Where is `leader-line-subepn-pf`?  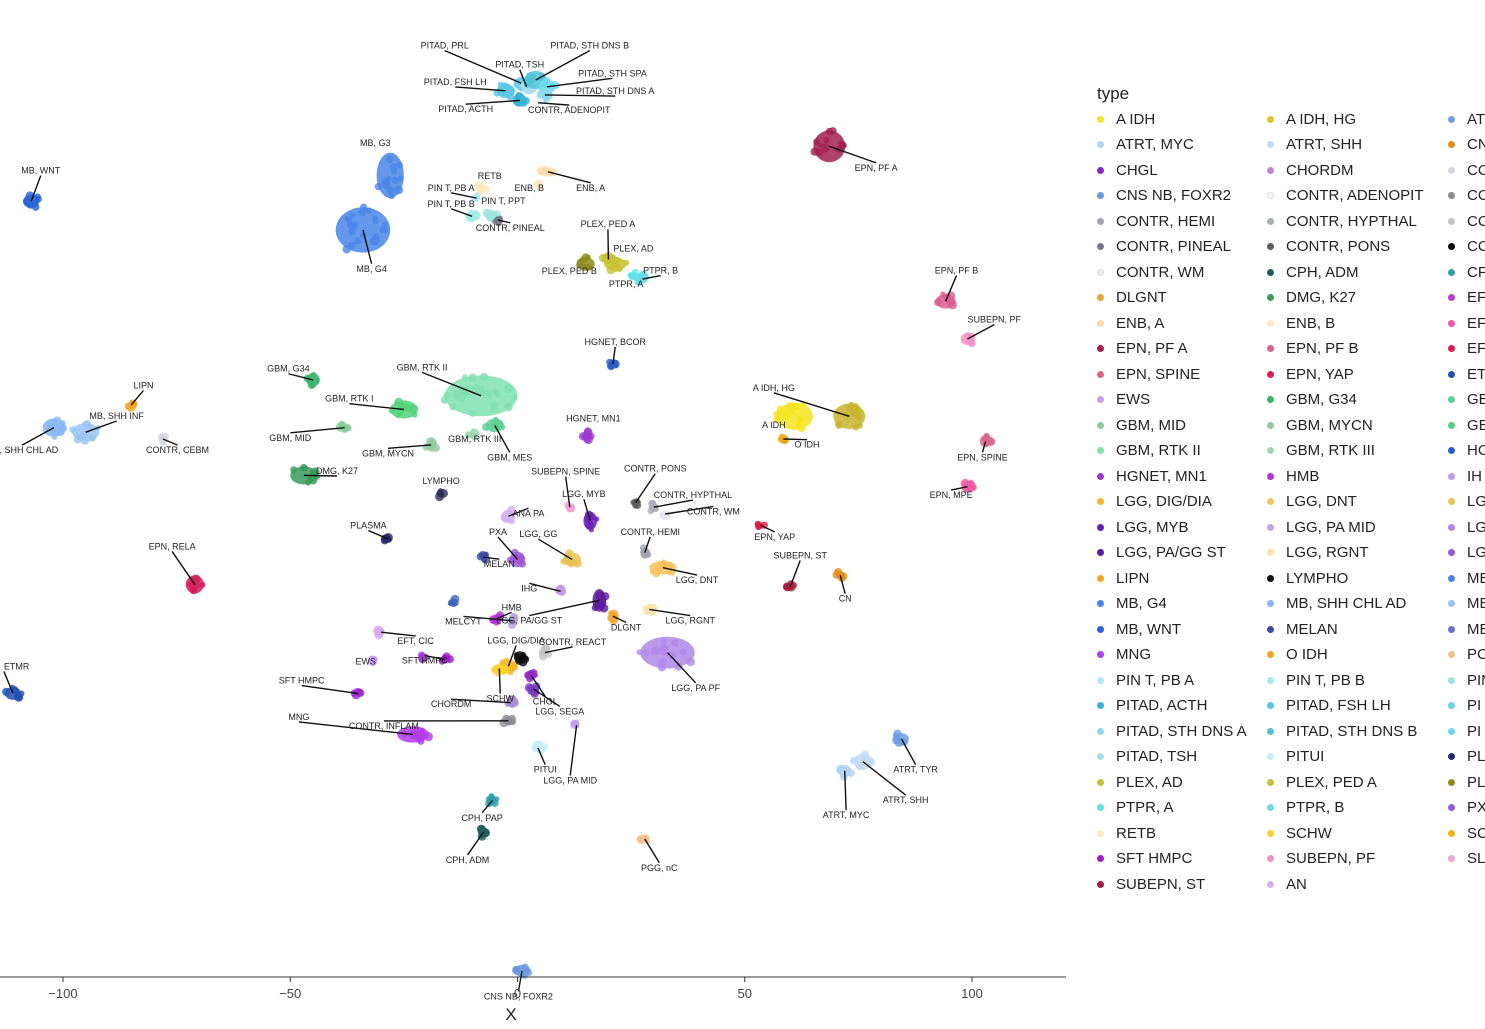 leader-line-subepn-pf is located at coordinates (981, 332).